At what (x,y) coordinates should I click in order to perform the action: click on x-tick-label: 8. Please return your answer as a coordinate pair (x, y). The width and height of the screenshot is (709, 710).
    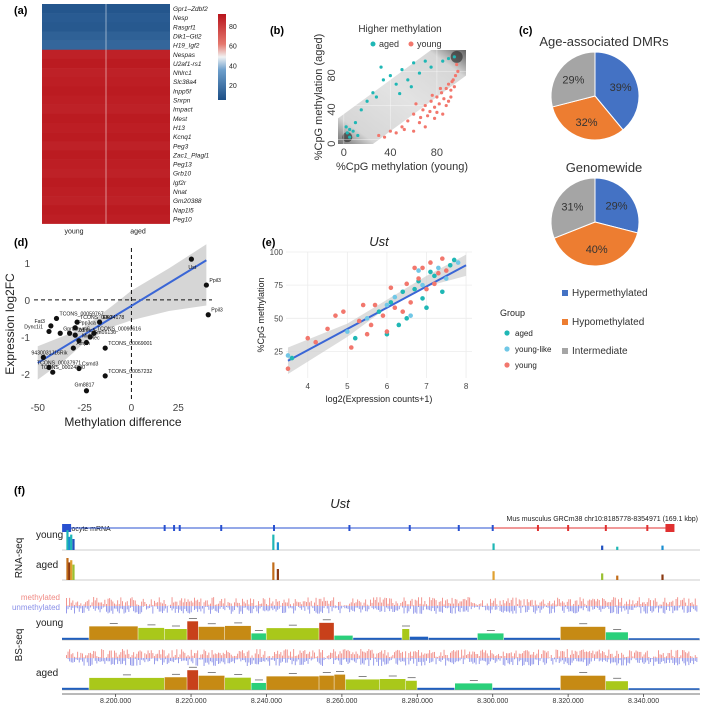
    Looking at the image, I should click on (466, 386).